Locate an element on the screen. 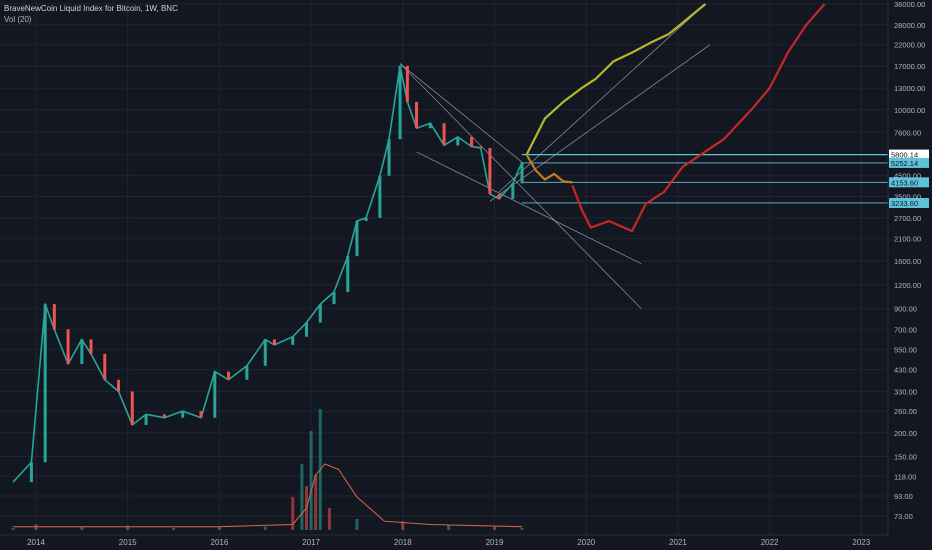 The height and width of the screenshot is (550, 932). y-tick-label: 550.00 is located at coordinates (905, 349).